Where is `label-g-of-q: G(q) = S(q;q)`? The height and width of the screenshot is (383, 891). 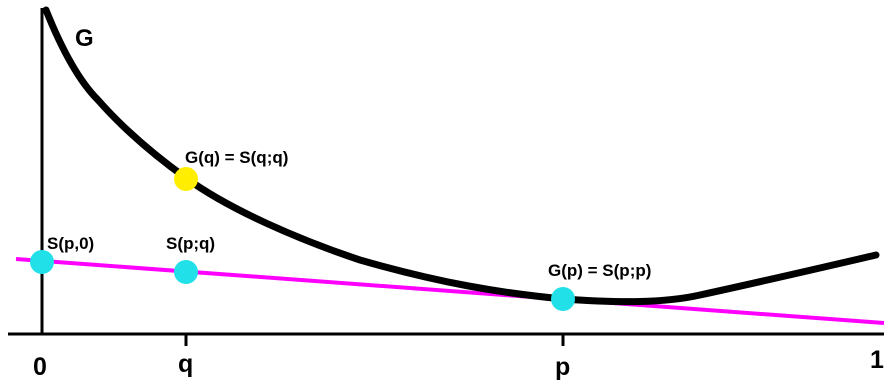 label-g-of-q: G(q) = S(q;q) is located at coordinates (236, 157).